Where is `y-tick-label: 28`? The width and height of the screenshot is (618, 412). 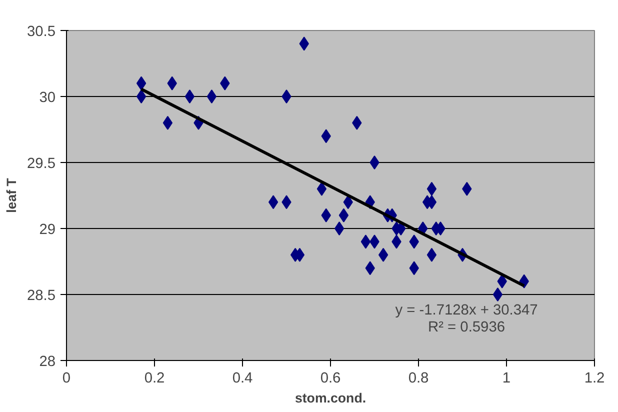
y-tick-label: 28 is located at coordinates (47, 362).